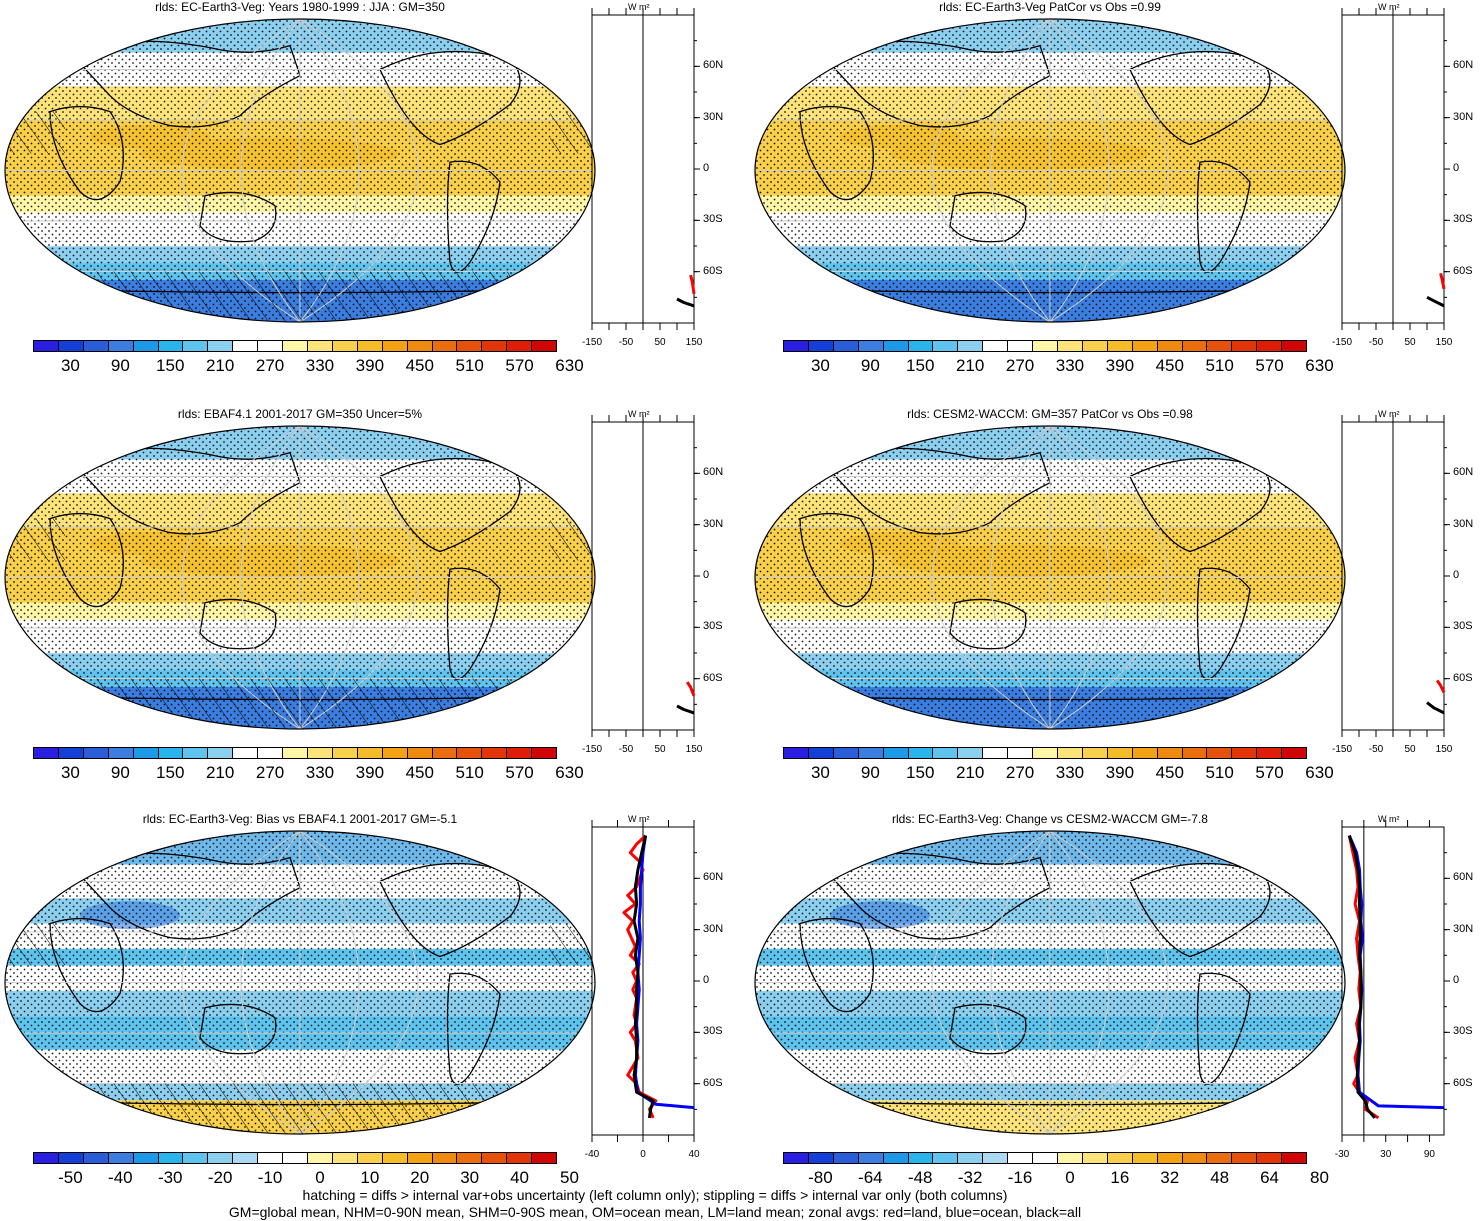 Image resolution: width=1483 pixels, height=1221 pixels. What do you see at coordinates (1070, 1177) in the screenshot?
I see `colorbar-label: 0` at bounding box center [1070, 1177].